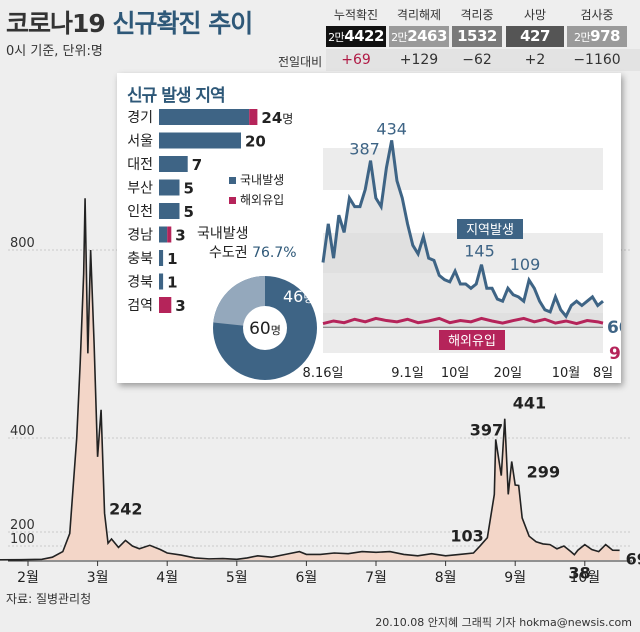  I want to click on pie-caption-capital: 수도권 76.7%, so click(253, 252).